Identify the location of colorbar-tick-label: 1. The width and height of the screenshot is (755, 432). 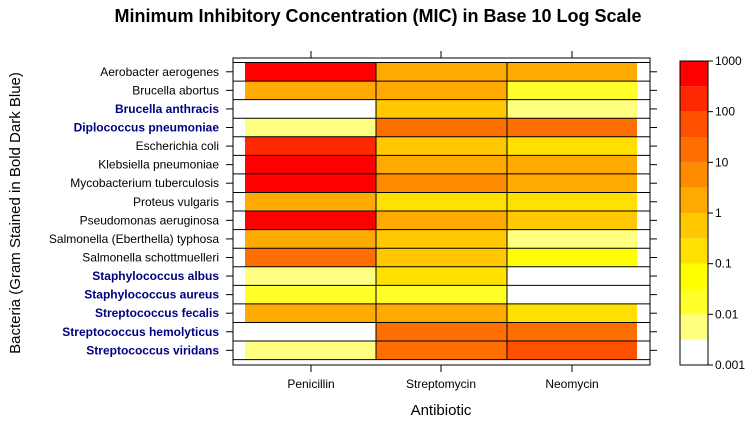
(718, 213).